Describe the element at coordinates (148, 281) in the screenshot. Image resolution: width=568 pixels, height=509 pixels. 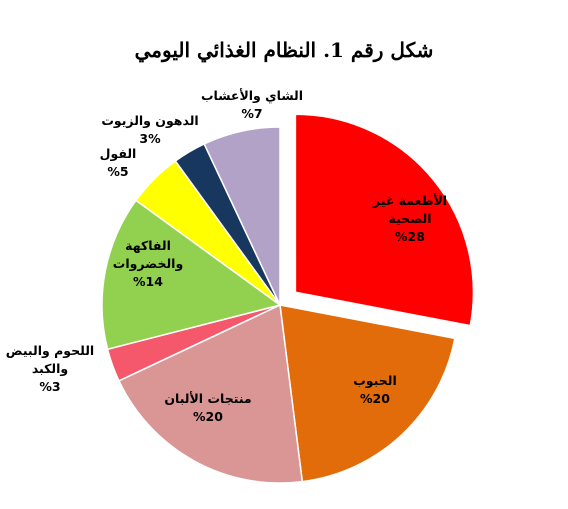
I see `slice-value-4: %14` at that location.